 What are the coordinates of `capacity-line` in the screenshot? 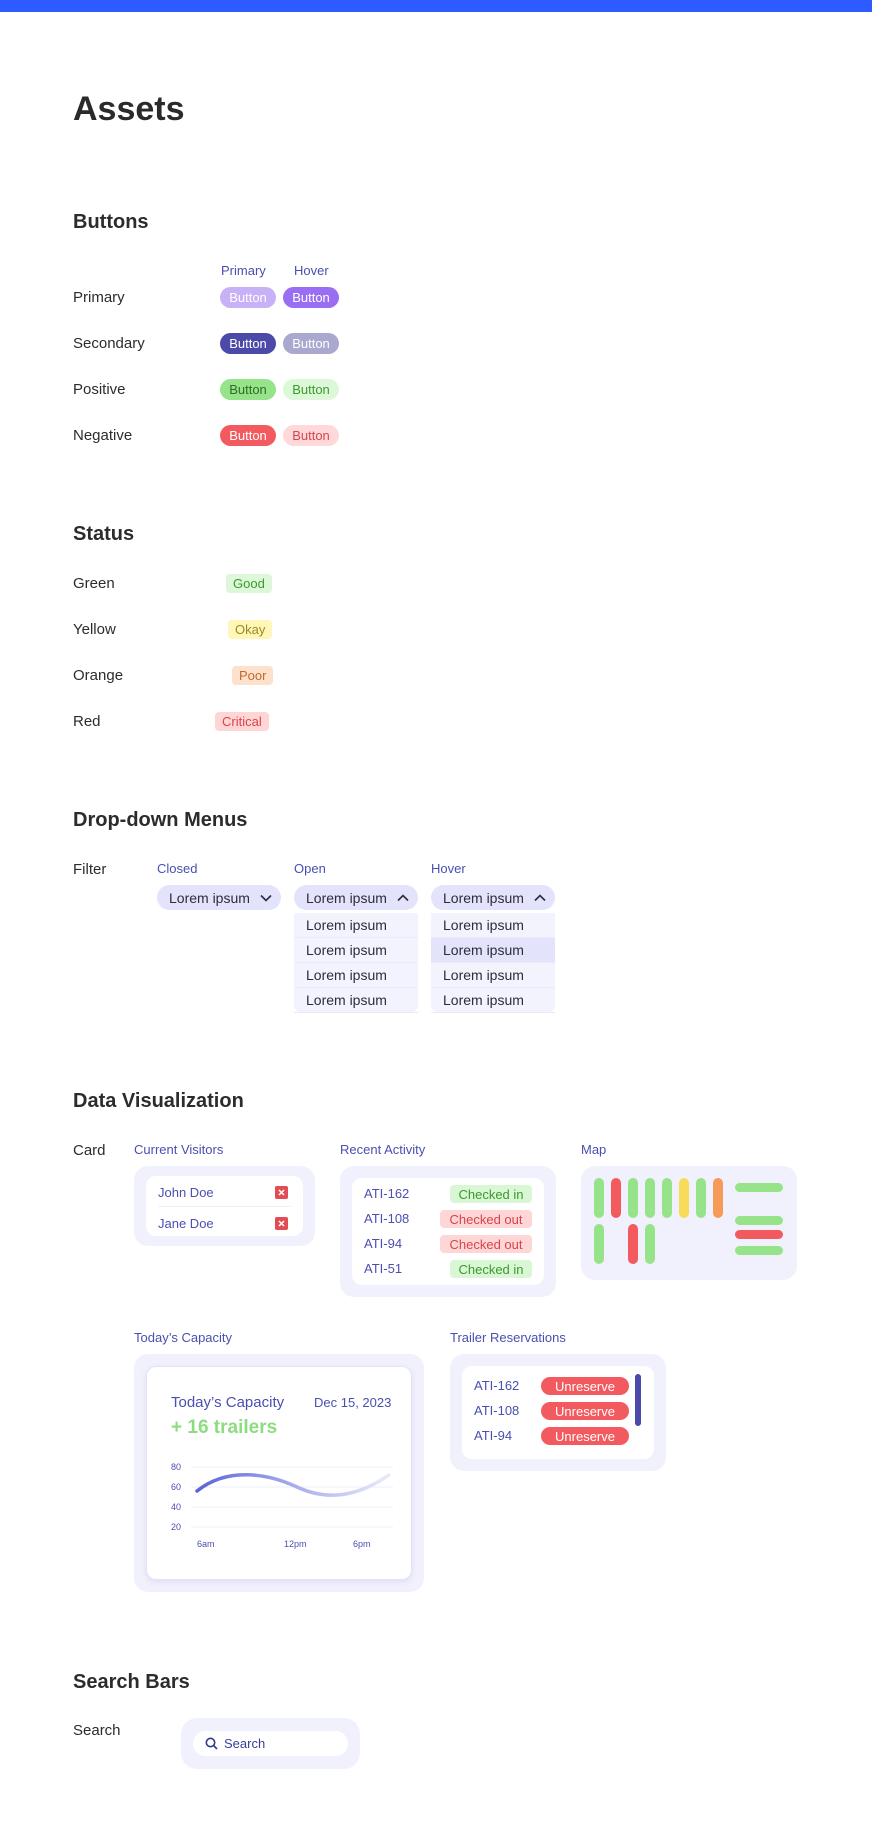 It's located at (293, 1485).